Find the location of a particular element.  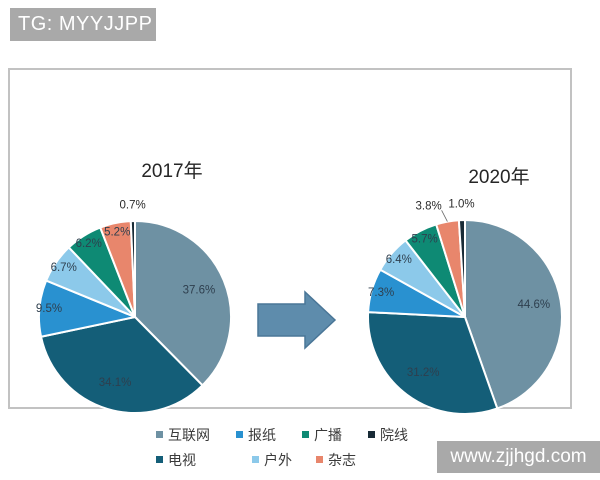

legend-item-magazine: 杂志 is located at coordinates (336, 460).